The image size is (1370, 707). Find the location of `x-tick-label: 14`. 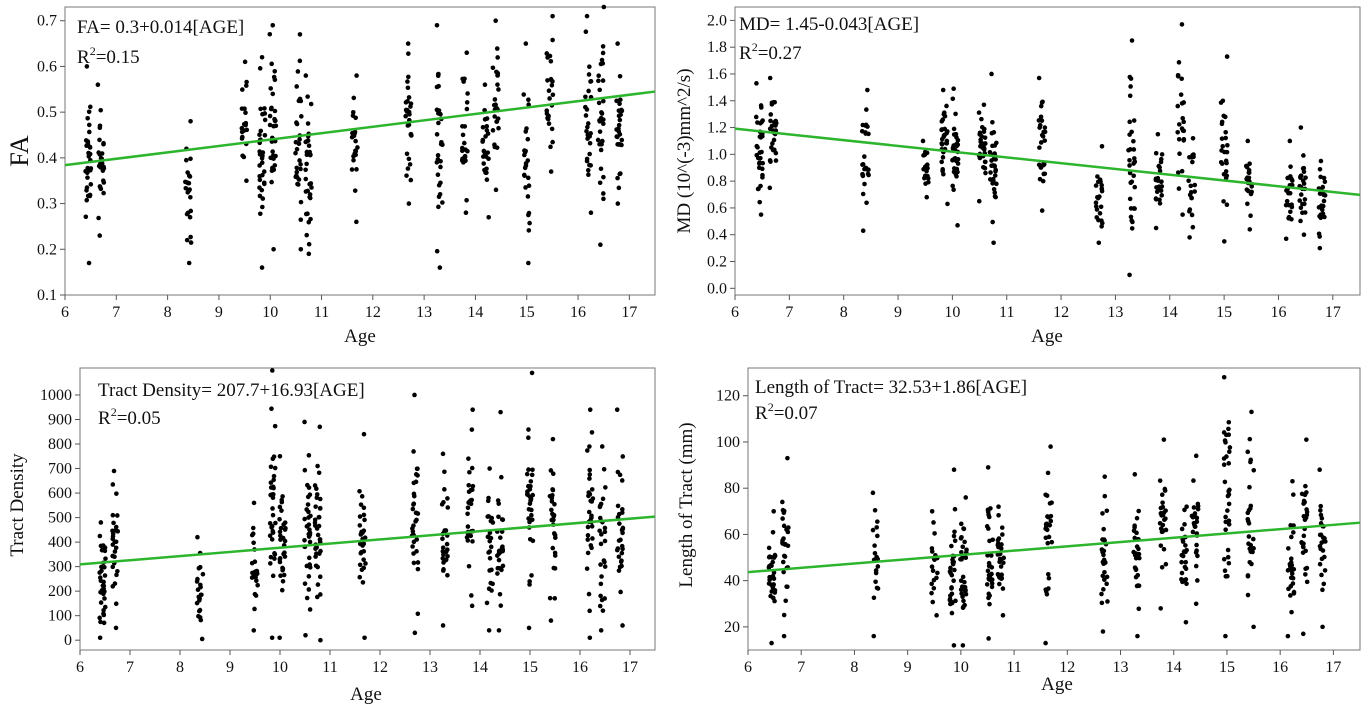

x-tick-label: 14 is located at coordinates (1174, 667).